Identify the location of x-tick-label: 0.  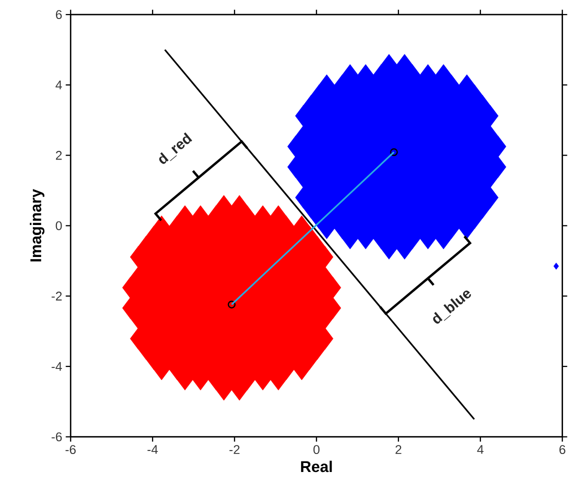
(316, 449).